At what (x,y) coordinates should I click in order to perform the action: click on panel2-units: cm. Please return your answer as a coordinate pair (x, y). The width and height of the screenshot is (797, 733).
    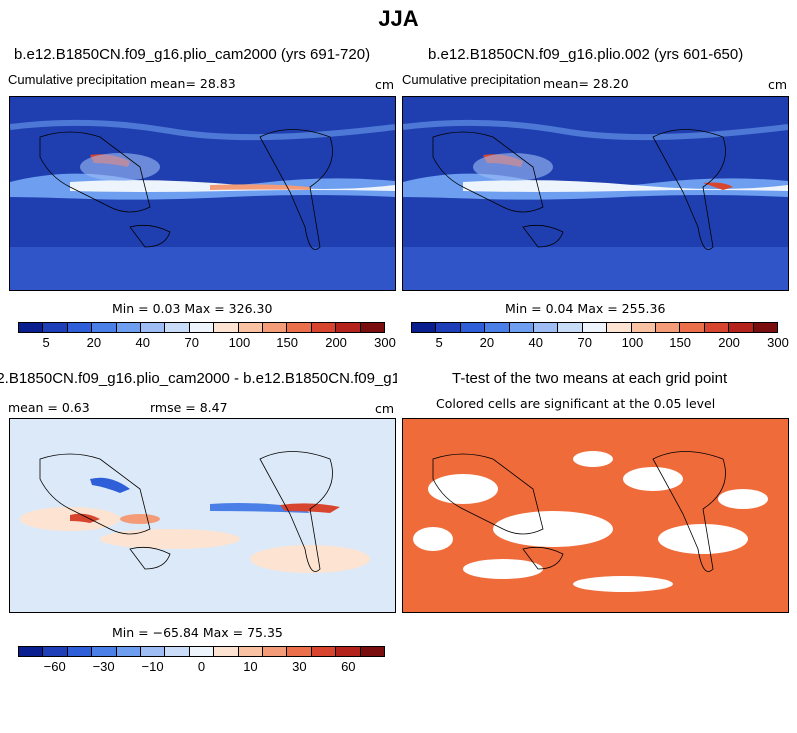
    Looking at the image, I should click on (778, 84).